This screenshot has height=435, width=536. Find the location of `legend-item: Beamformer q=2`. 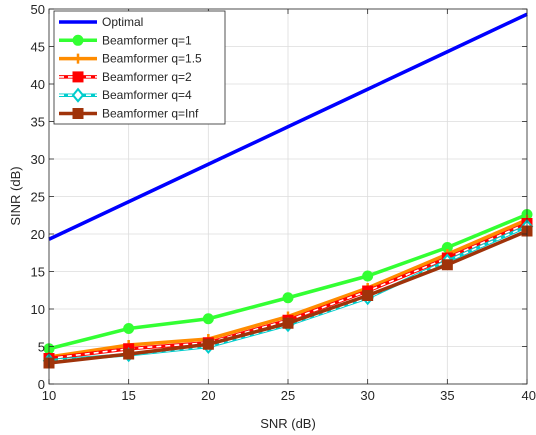

legend-item: Beamformer q=2 is located at coordinates (125, 77).